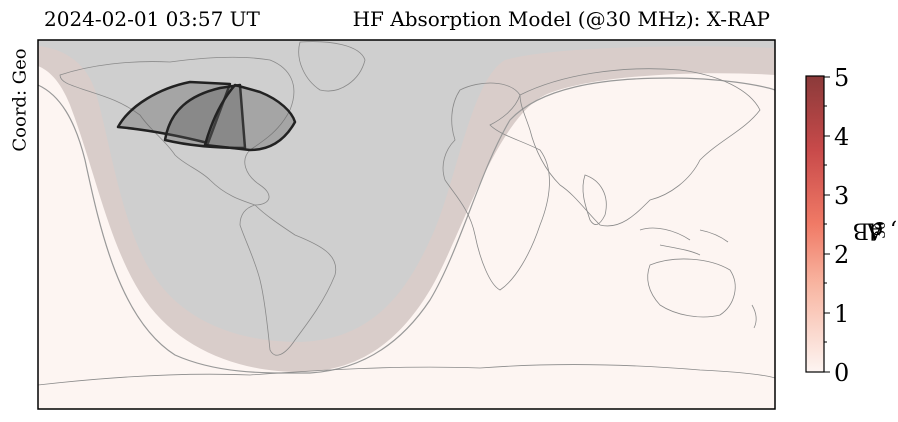 The image size is (898, 422). I want to click on timestamp-label: 2024-02-01 03:57 UT, so click(152, 19).